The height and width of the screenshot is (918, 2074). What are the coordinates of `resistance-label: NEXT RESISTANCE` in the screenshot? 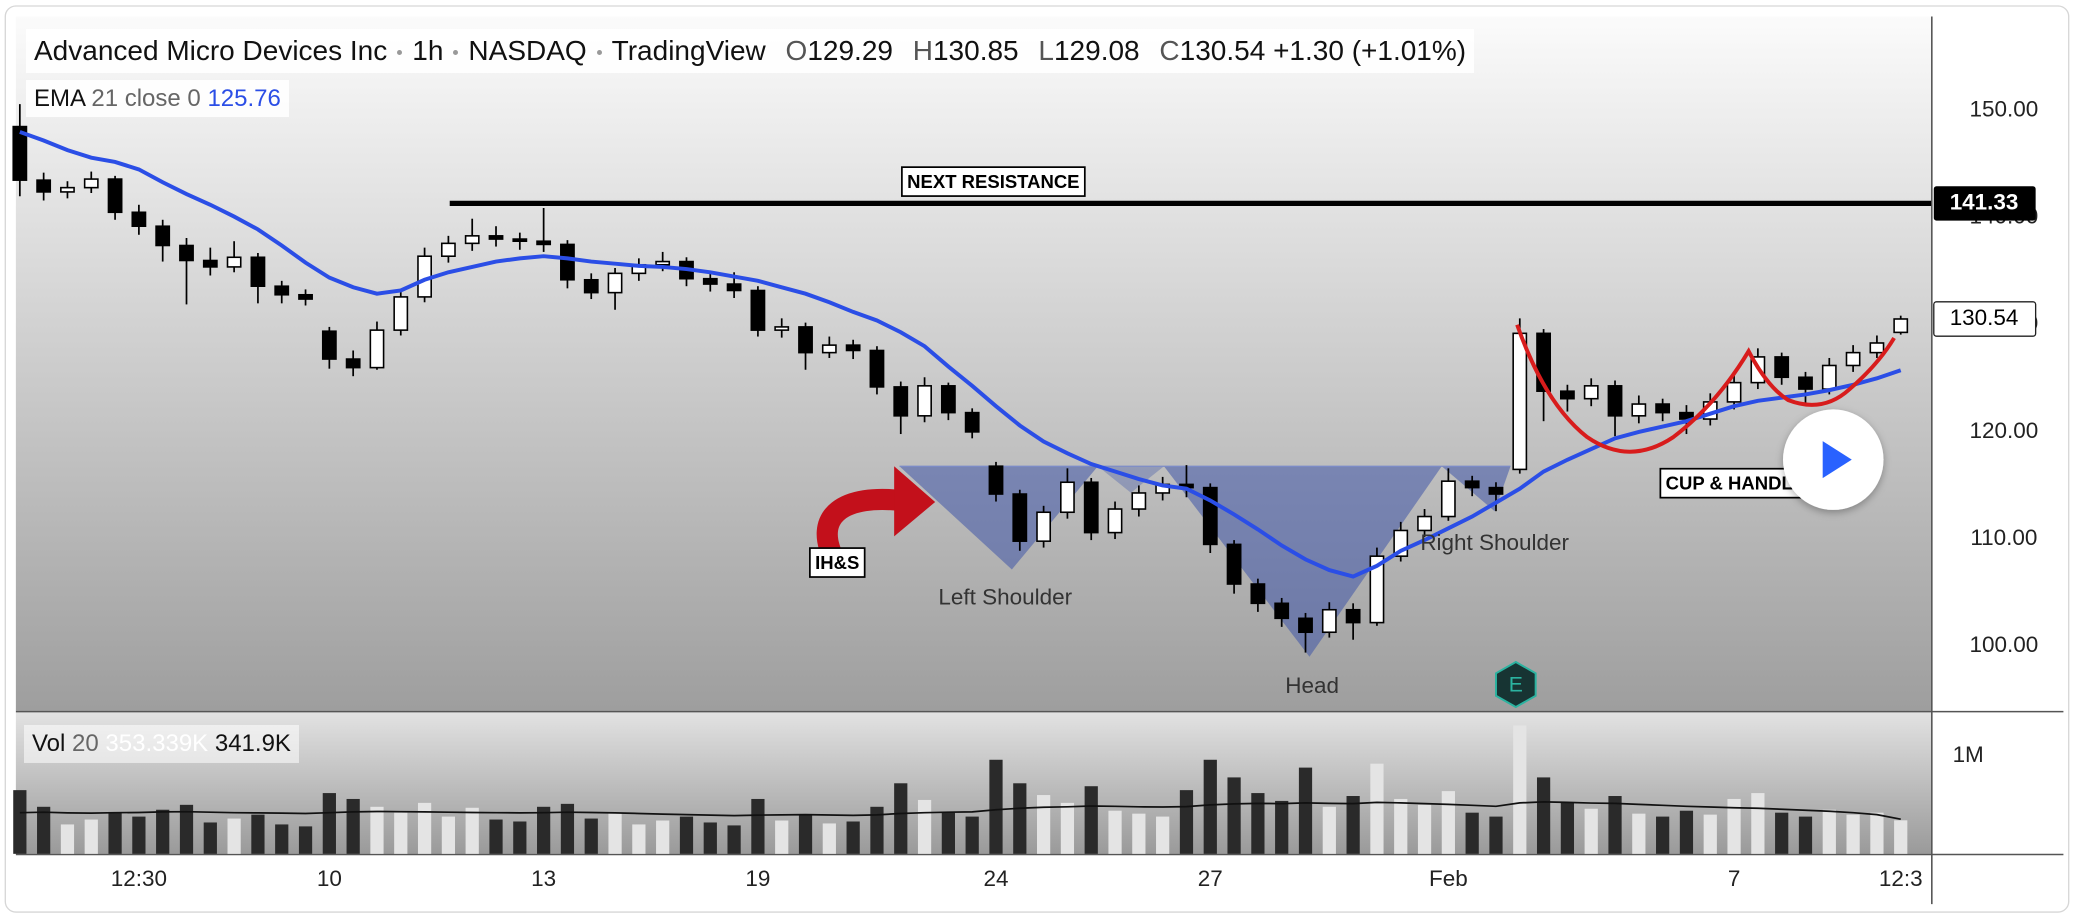 It's located at (993, 181).